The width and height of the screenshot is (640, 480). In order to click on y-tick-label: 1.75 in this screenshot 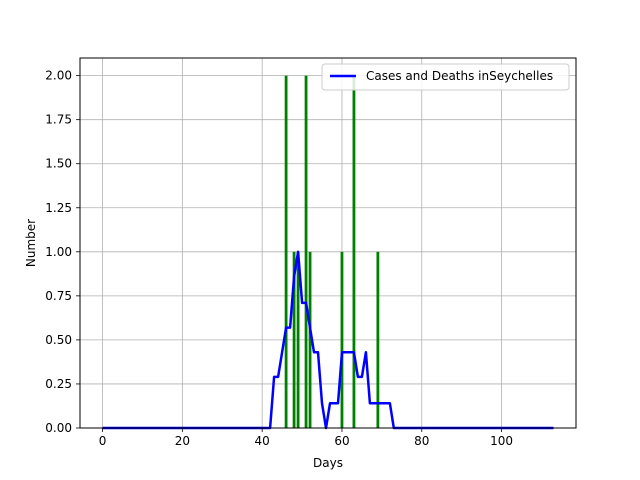, I will do `click(58, 120)`.